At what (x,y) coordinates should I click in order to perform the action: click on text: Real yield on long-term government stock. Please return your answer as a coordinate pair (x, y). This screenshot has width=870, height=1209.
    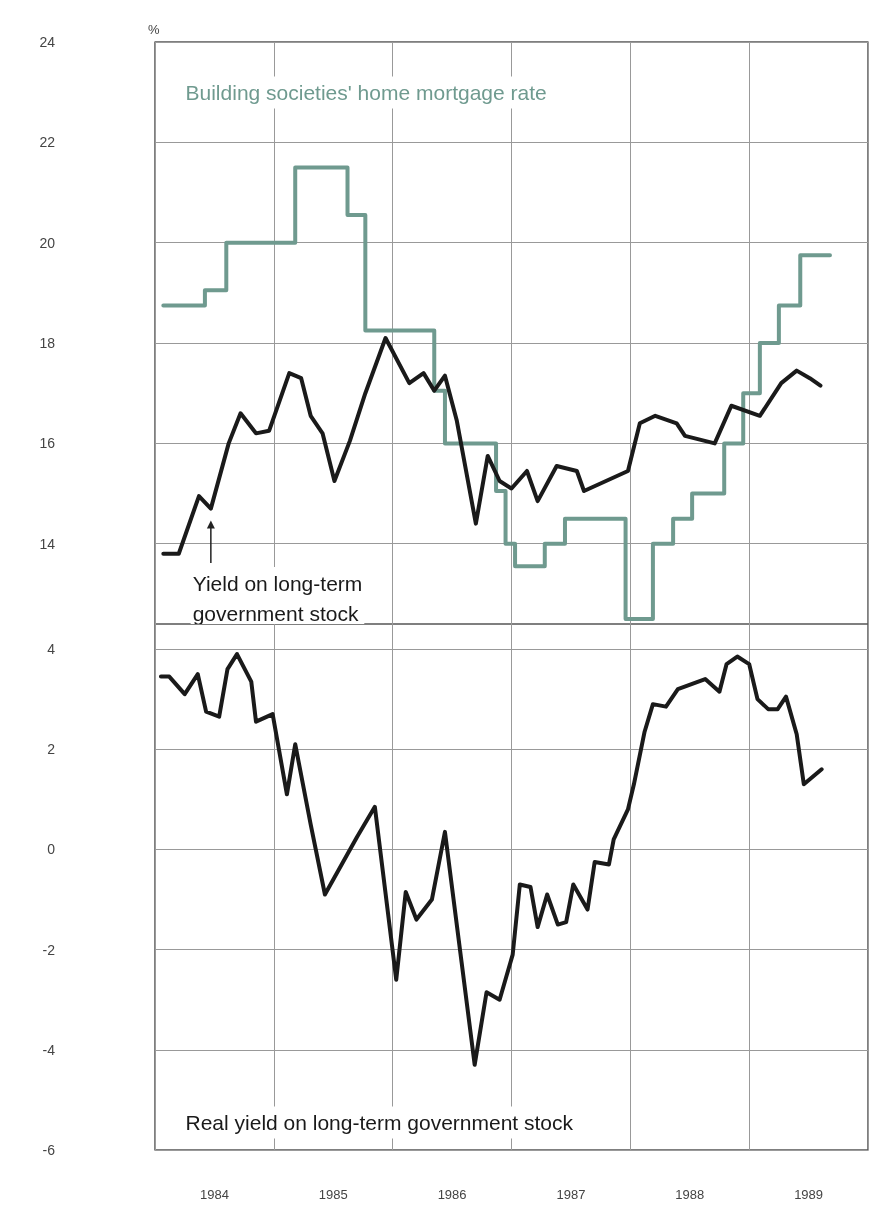
    Looking at the image, I should click on (379, 1122).